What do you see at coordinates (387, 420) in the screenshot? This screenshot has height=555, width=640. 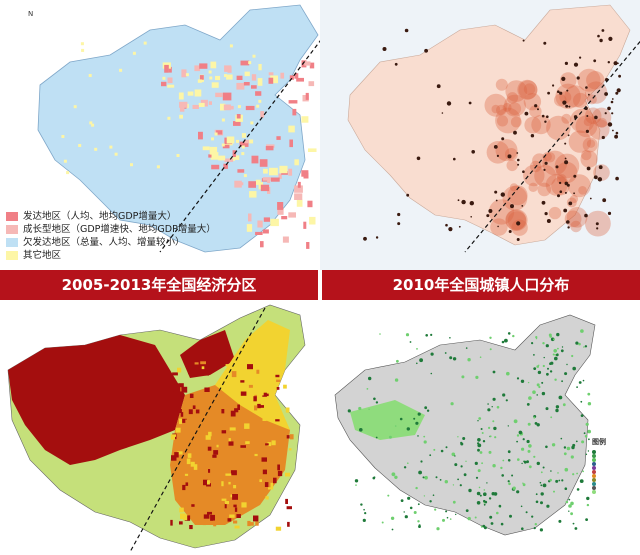 I see `green-patch-west` at bounding box center [387, 420].